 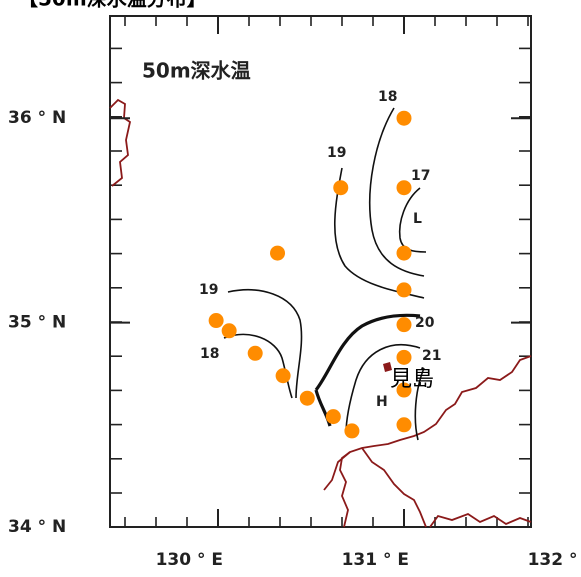 I want to click on contour-label: L, so click(x=417, y=219).